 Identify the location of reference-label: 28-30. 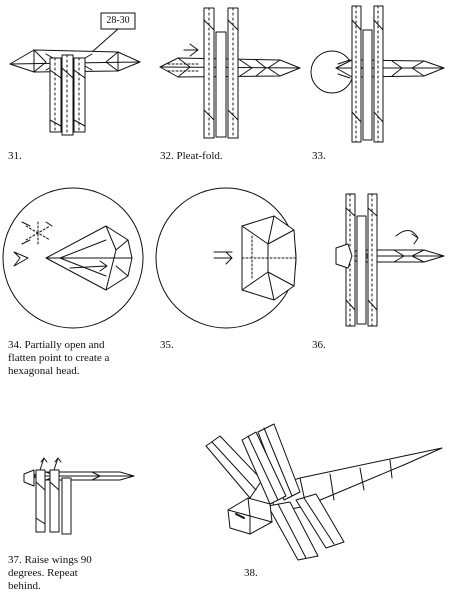
(118, 20).